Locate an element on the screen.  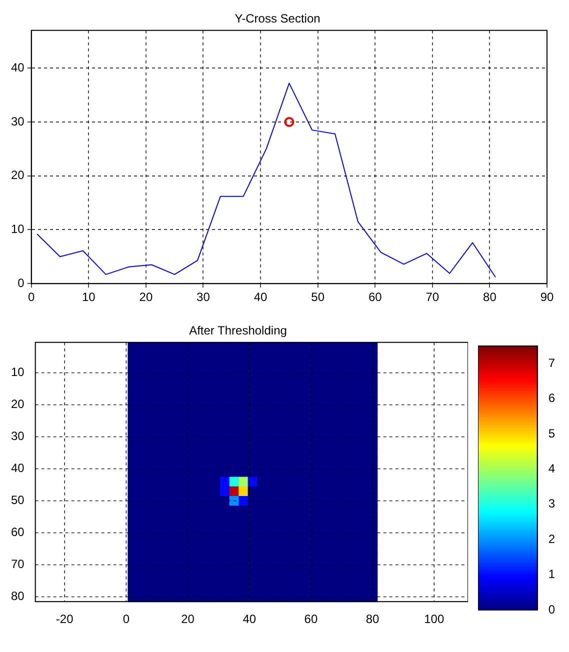
y-tick-label: 60 is located at coordinates (17, 532).